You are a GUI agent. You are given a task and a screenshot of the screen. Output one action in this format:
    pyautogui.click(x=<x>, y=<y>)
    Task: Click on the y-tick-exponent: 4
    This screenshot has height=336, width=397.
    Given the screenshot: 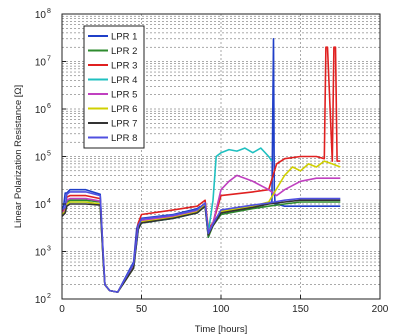 What is the action you would take?
    pyautogui.click(x=49, y=201)
    